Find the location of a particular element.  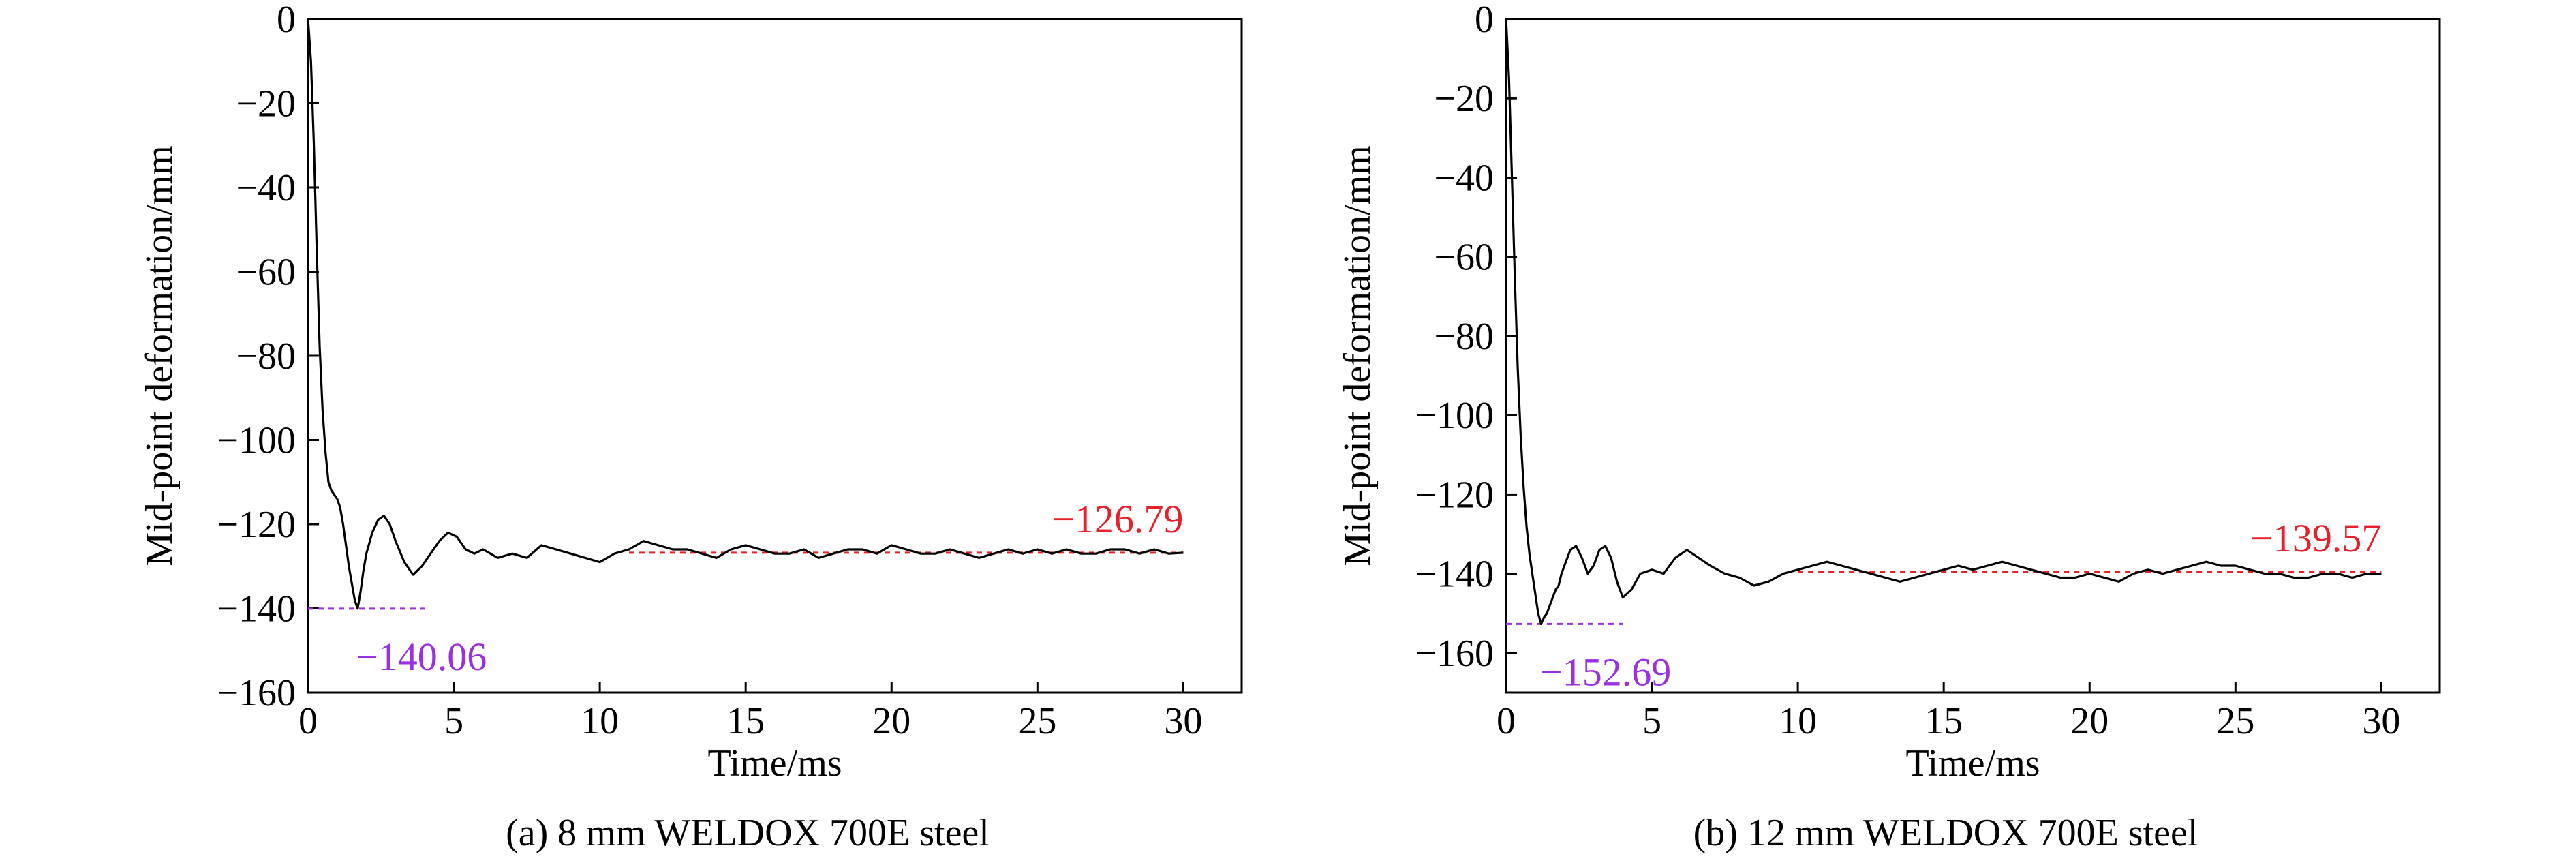

chart-caption: (a) 8 mm WELDOX 700E steel is located at coordinates (748, 833).